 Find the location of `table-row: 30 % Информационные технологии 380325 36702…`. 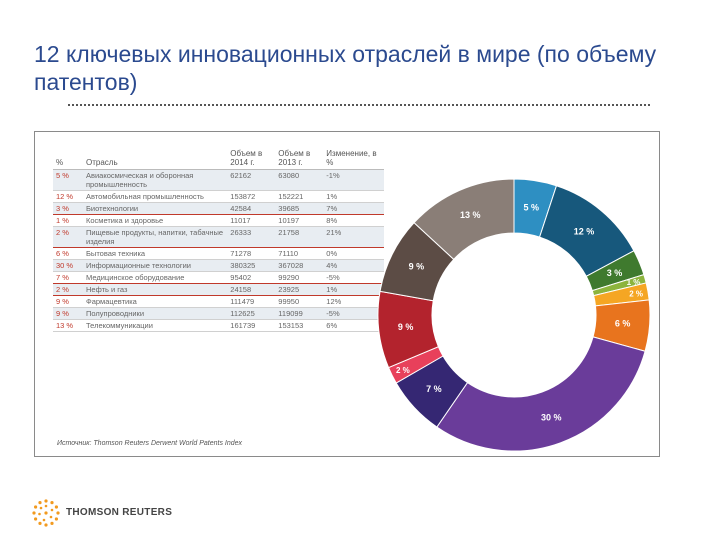

table-row: 30 % Информационные технологии 380325 36702… is located at coordinates (218, 265).